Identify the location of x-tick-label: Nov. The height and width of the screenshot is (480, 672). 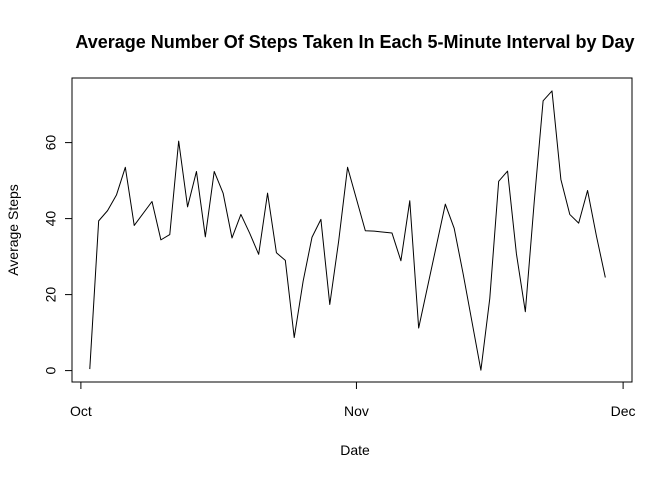
(356, 411).